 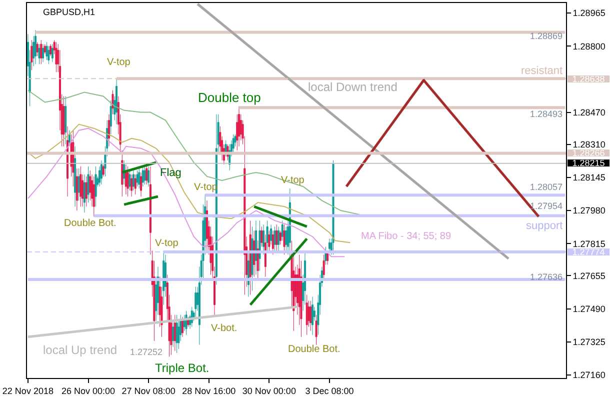 I want to click on annotation: local Down trend, so click(x=353, y=87).